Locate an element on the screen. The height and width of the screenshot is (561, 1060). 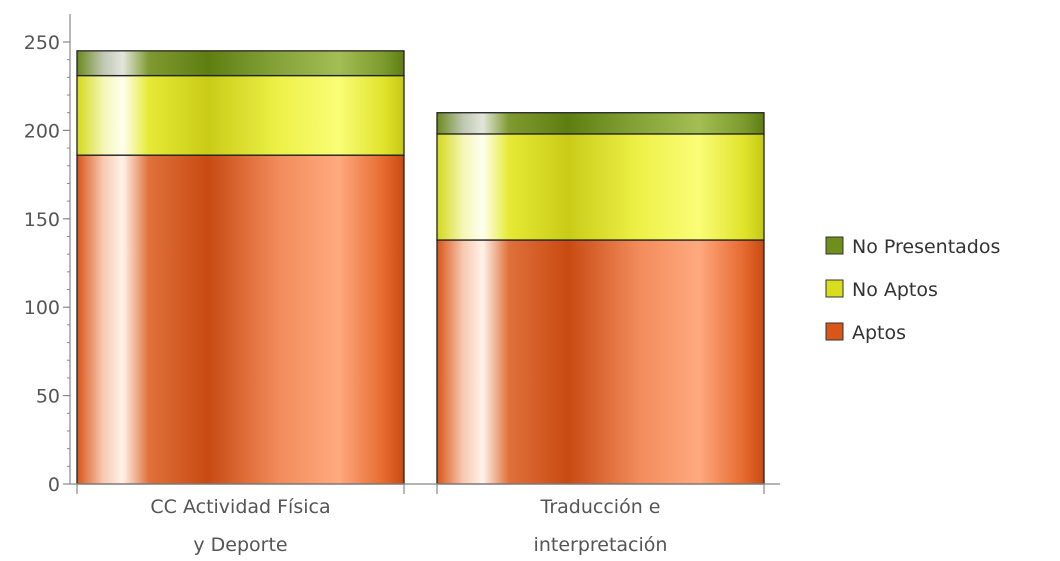
y-tick-label: 250 is located at coordinates (42, 43).